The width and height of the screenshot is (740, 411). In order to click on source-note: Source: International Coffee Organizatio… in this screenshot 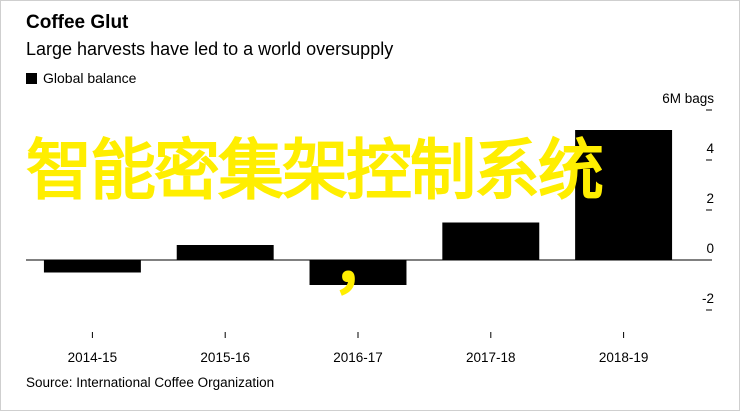, I will do `click(150, 382)`.